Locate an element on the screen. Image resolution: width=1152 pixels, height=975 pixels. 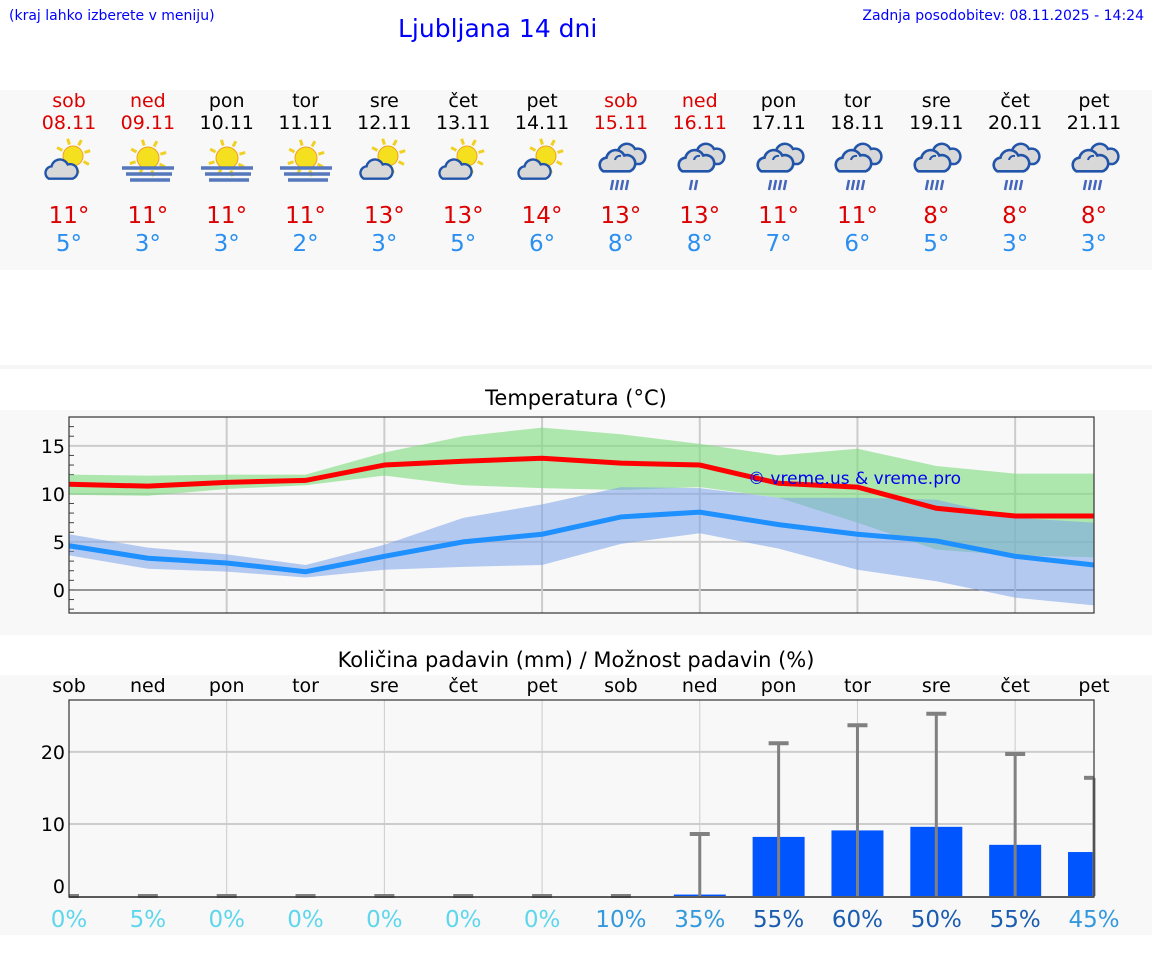
day-column: pon 10.11 11° 3° is located at coordinates (227, 174).